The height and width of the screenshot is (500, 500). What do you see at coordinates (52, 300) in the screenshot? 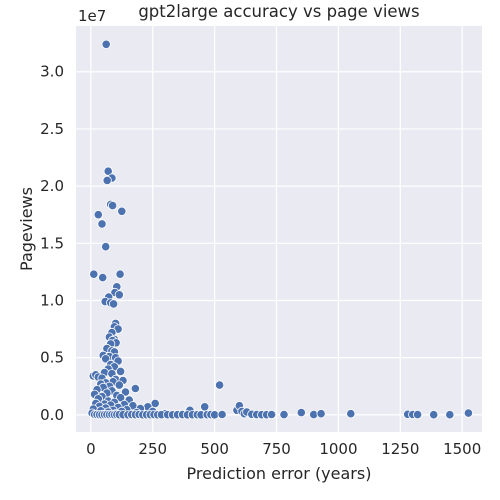
I see `y-tick-label: 1.0` at bounding box center [52, 300].